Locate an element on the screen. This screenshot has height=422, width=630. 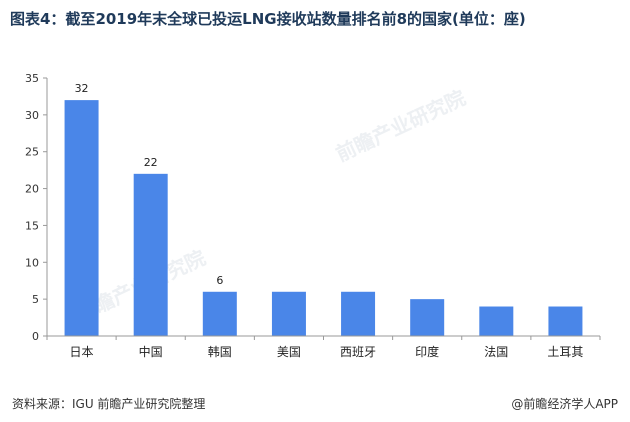
data-label: 32 is located at coordinates (82, 88).